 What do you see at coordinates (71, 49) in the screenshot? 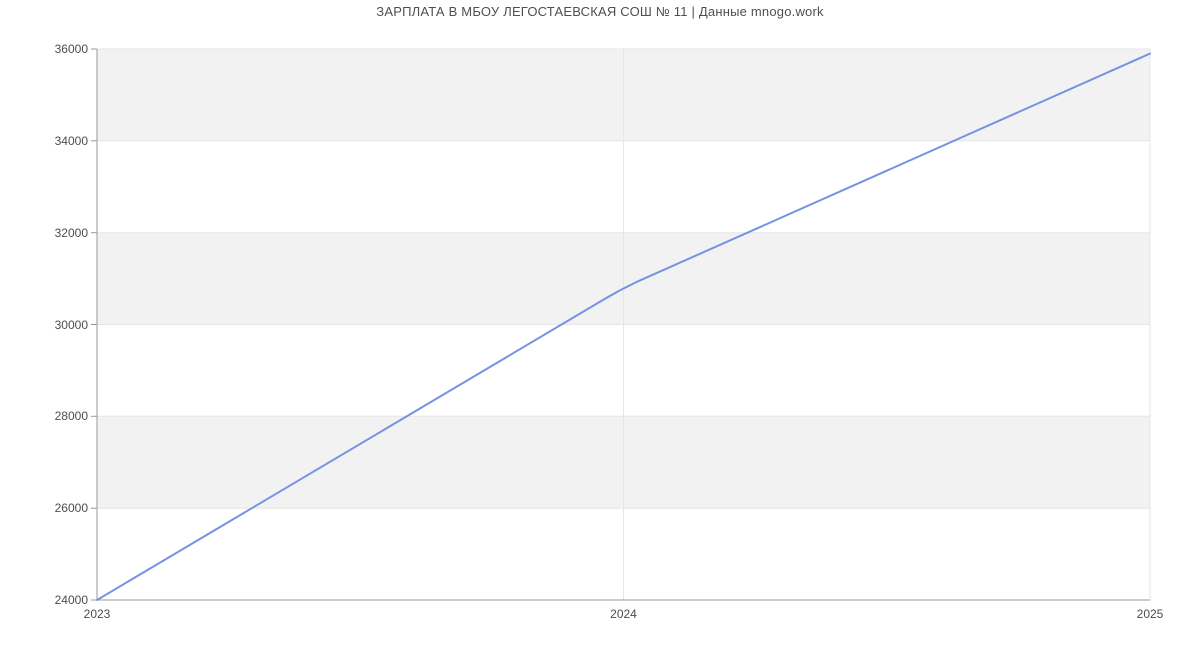
I see `y-axis-label: 36000` at bounding box center [71, 49].